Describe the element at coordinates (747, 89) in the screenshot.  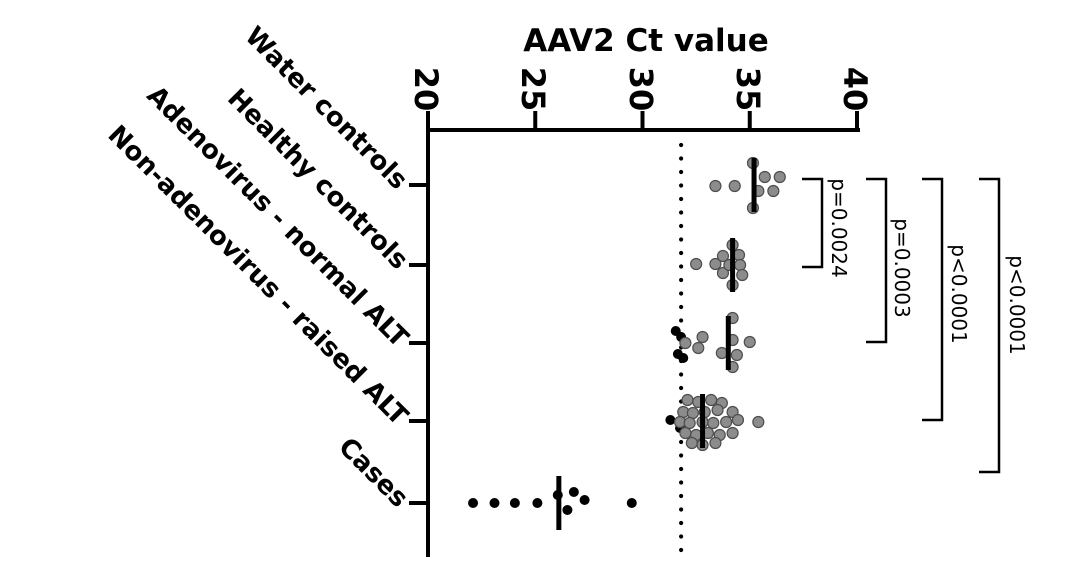
I see `value-tick-label: 35` at that location.